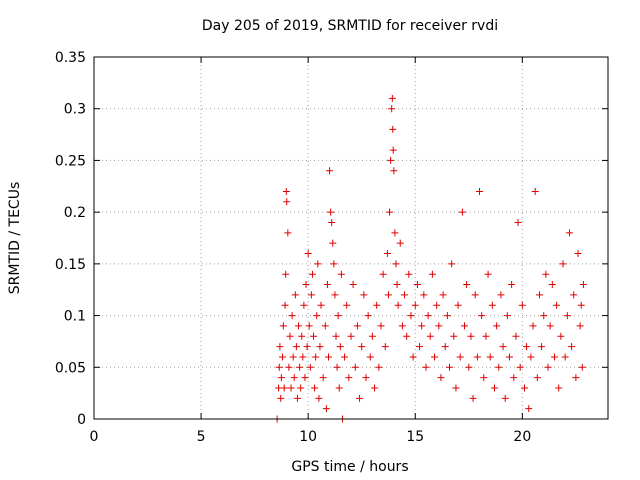 This screenshot has width=640, height=480. What do you see at coordinates (75, 110) in the screenshot?
I see `y-tick-label: 0.3` at bounding box center [75, 110].